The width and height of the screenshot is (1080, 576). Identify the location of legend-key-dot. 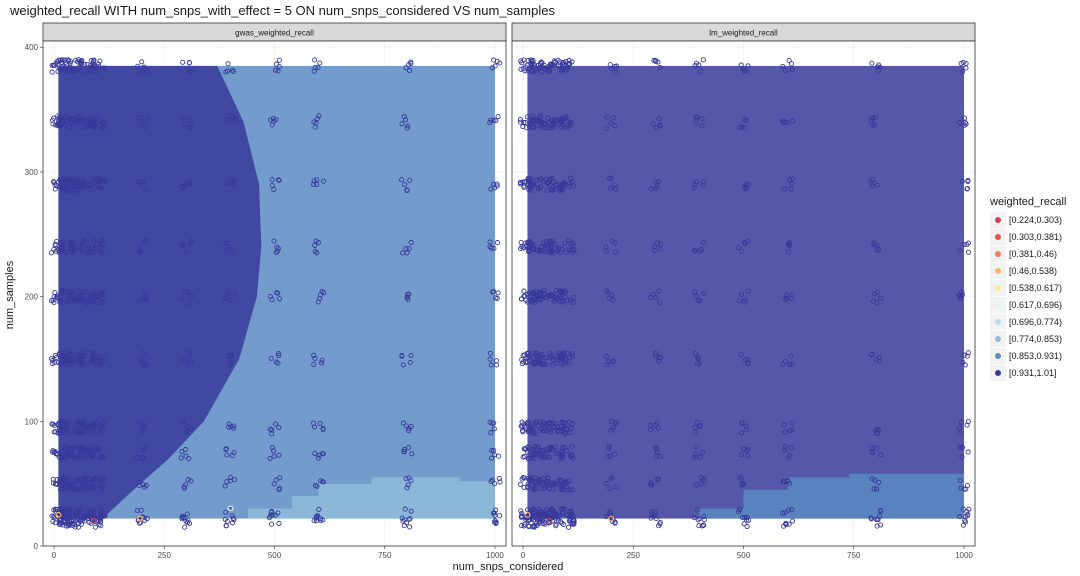
(998, 219).